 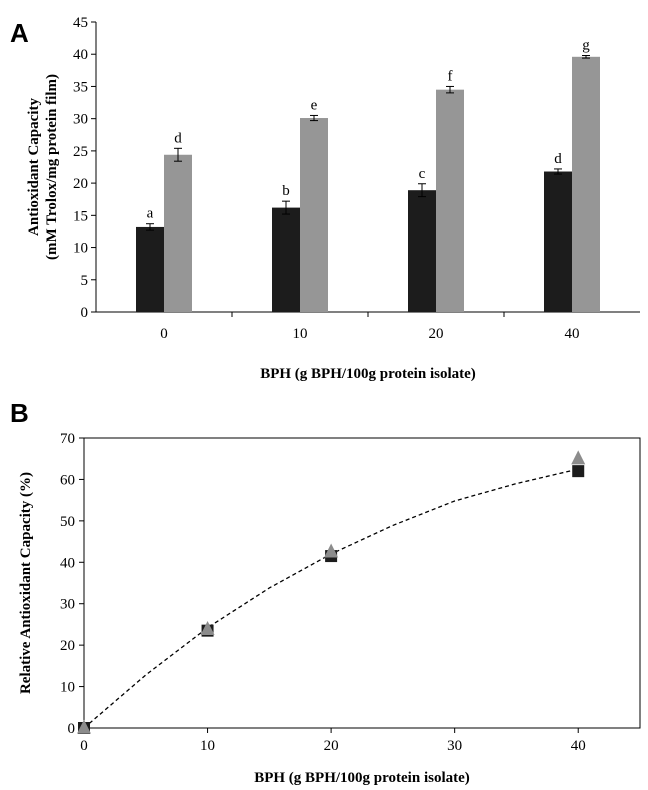 I want to click on panel-a-significance-label: e, so click(x=314, y=105).